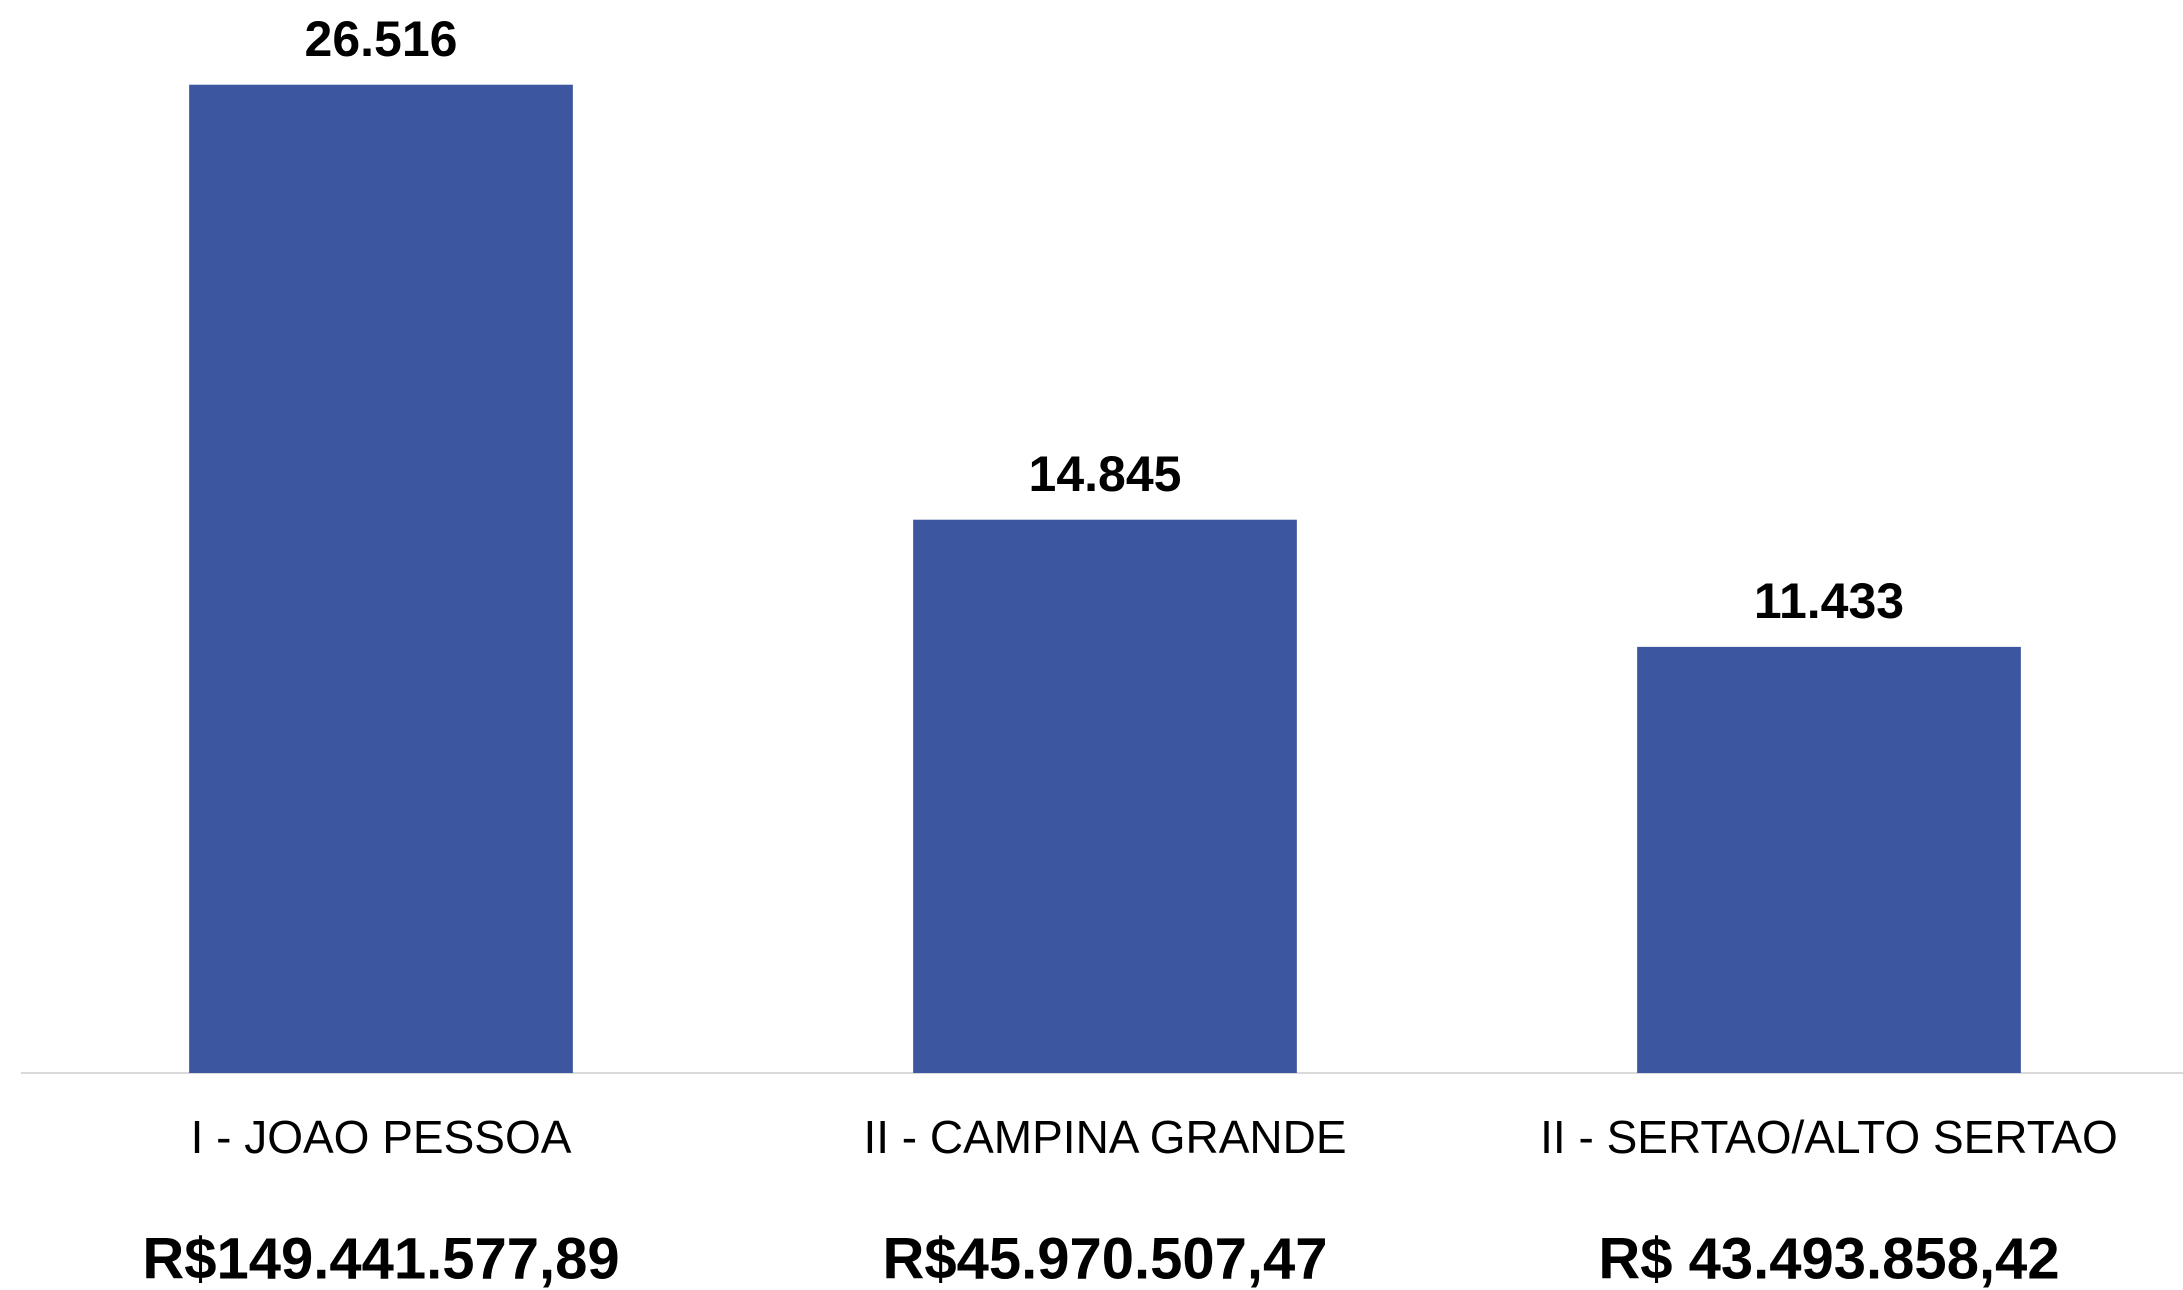 This screenshot has height=1290, width=2183. I want to click on x-tick-label: II - CAMPINA GRANDE, so click(1104, 1137).